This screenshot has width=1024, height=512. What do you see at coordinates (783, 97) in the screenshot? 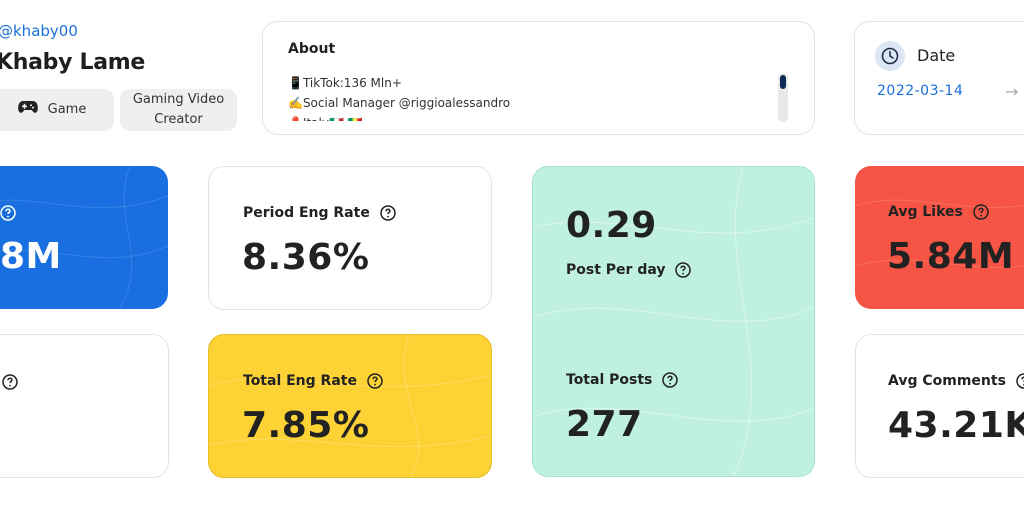
I see `about-scrollbar` at bounding box center [783, 97].